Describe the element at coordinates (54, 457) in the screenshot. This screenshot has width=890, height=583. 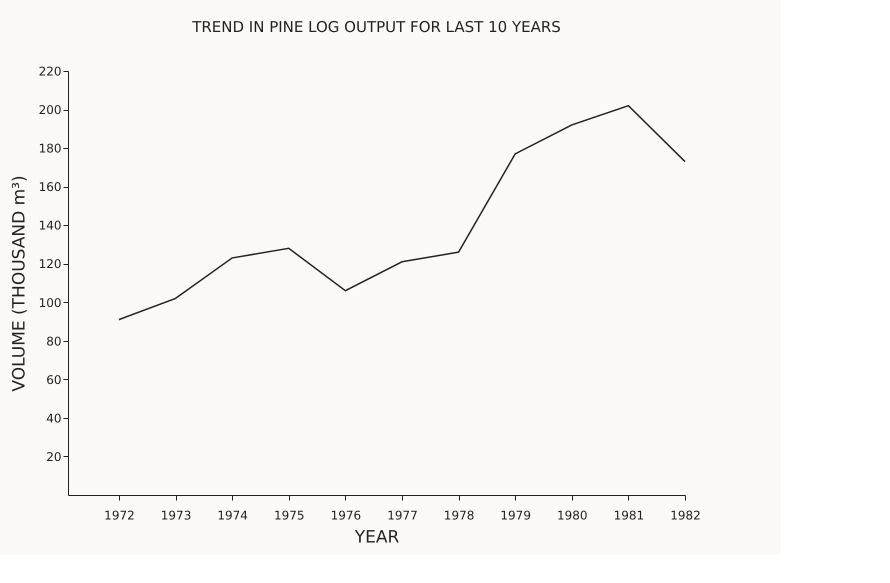
I see `y-tick-label: 20` at that location.